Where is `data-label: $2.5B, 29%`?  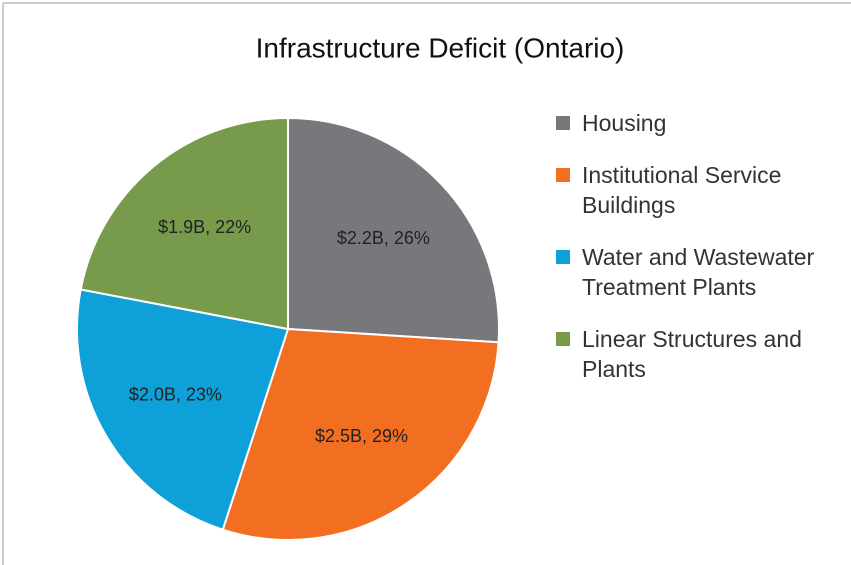 data-label: $2.5B, 29% is located at coordinates (361, 436).